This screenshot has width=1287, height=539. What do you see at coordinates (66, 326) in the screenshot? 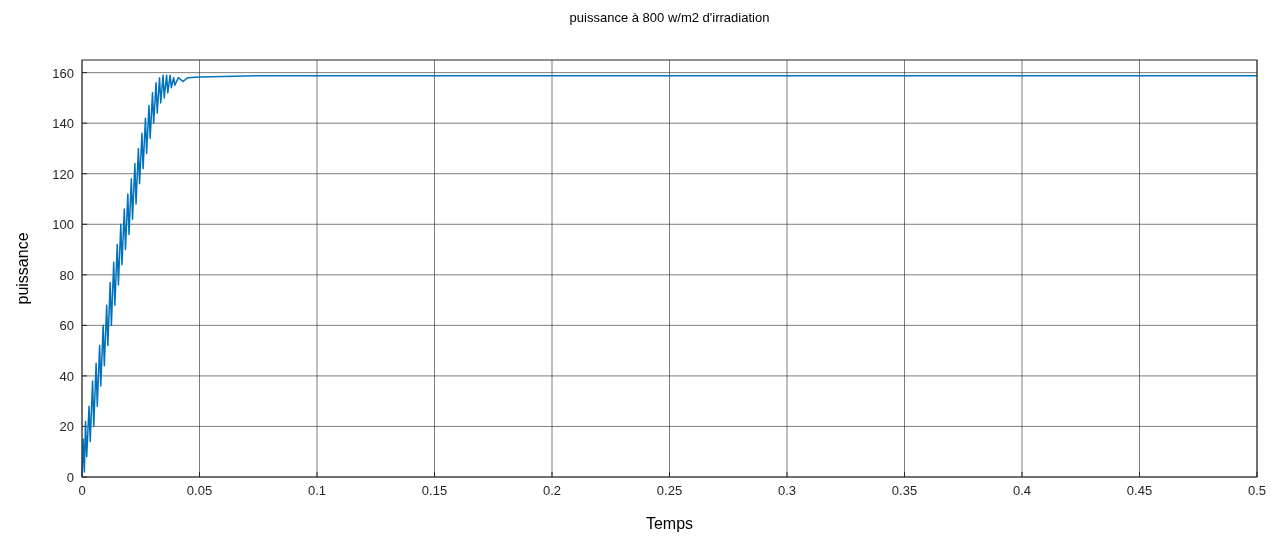
I see `y-tick-label: 60` at bounding box center [66, 326].